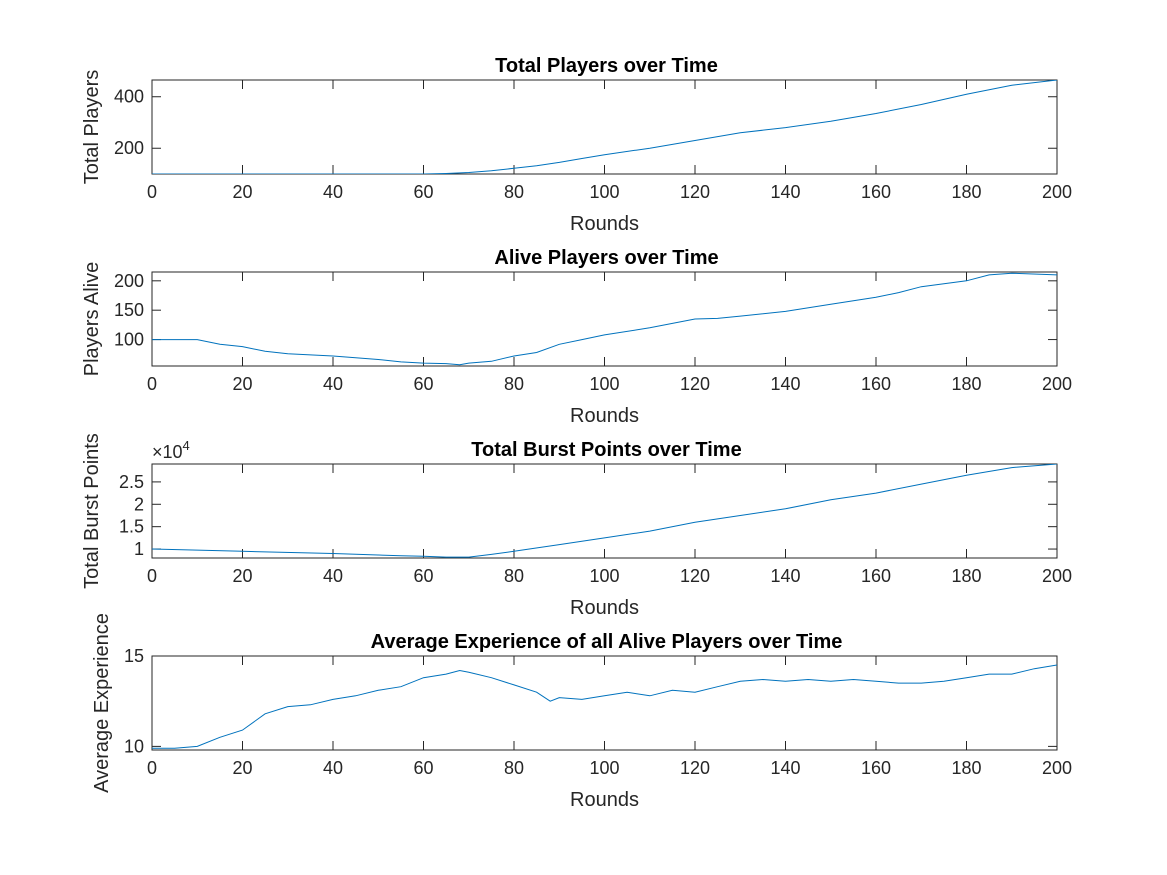 This screenshot has height=875, width=1167. What do you see at coordinates (186, 445) in the screenshot?
I see `exponent-power: 4` at bounding box center [186, 445].